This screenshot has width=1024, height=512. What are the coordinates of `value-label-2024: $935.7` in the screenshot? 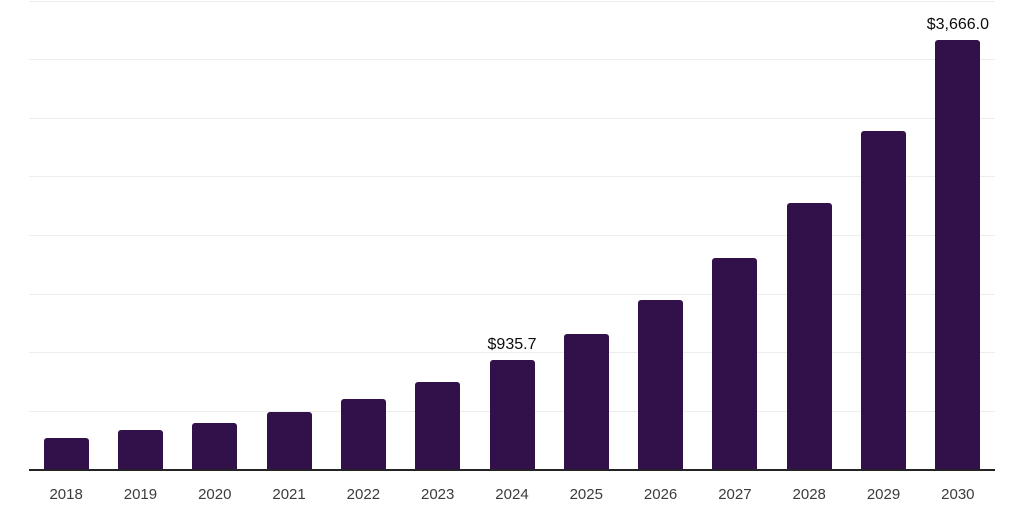 It's located at (512, 345).